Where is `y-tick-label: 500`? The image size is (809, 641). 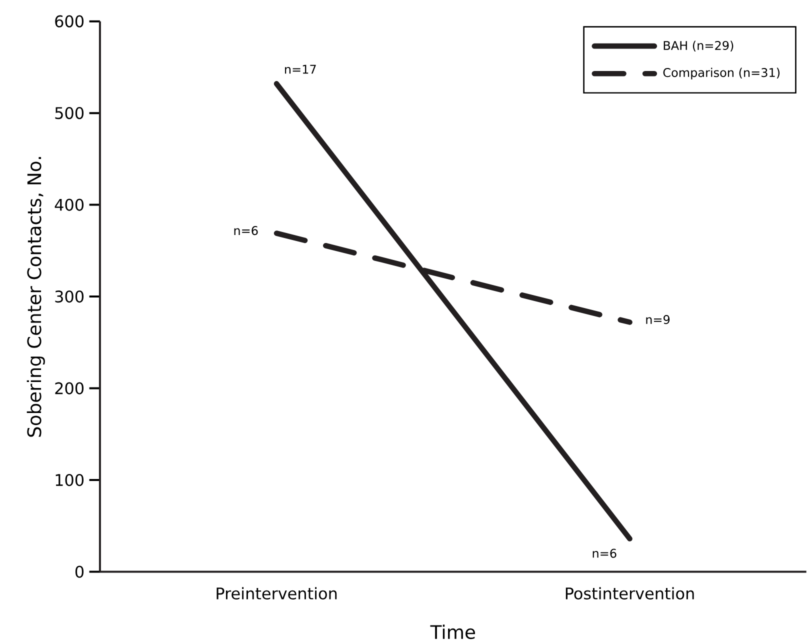
y-tick-label: 500 is located at coordinates (69, 113).